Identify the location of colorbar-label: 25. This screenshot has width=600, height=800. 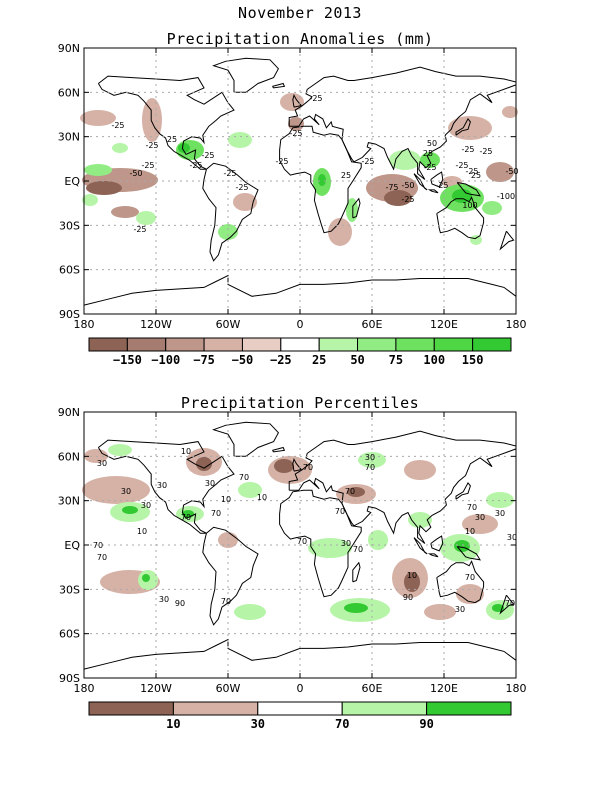
(319, 360).